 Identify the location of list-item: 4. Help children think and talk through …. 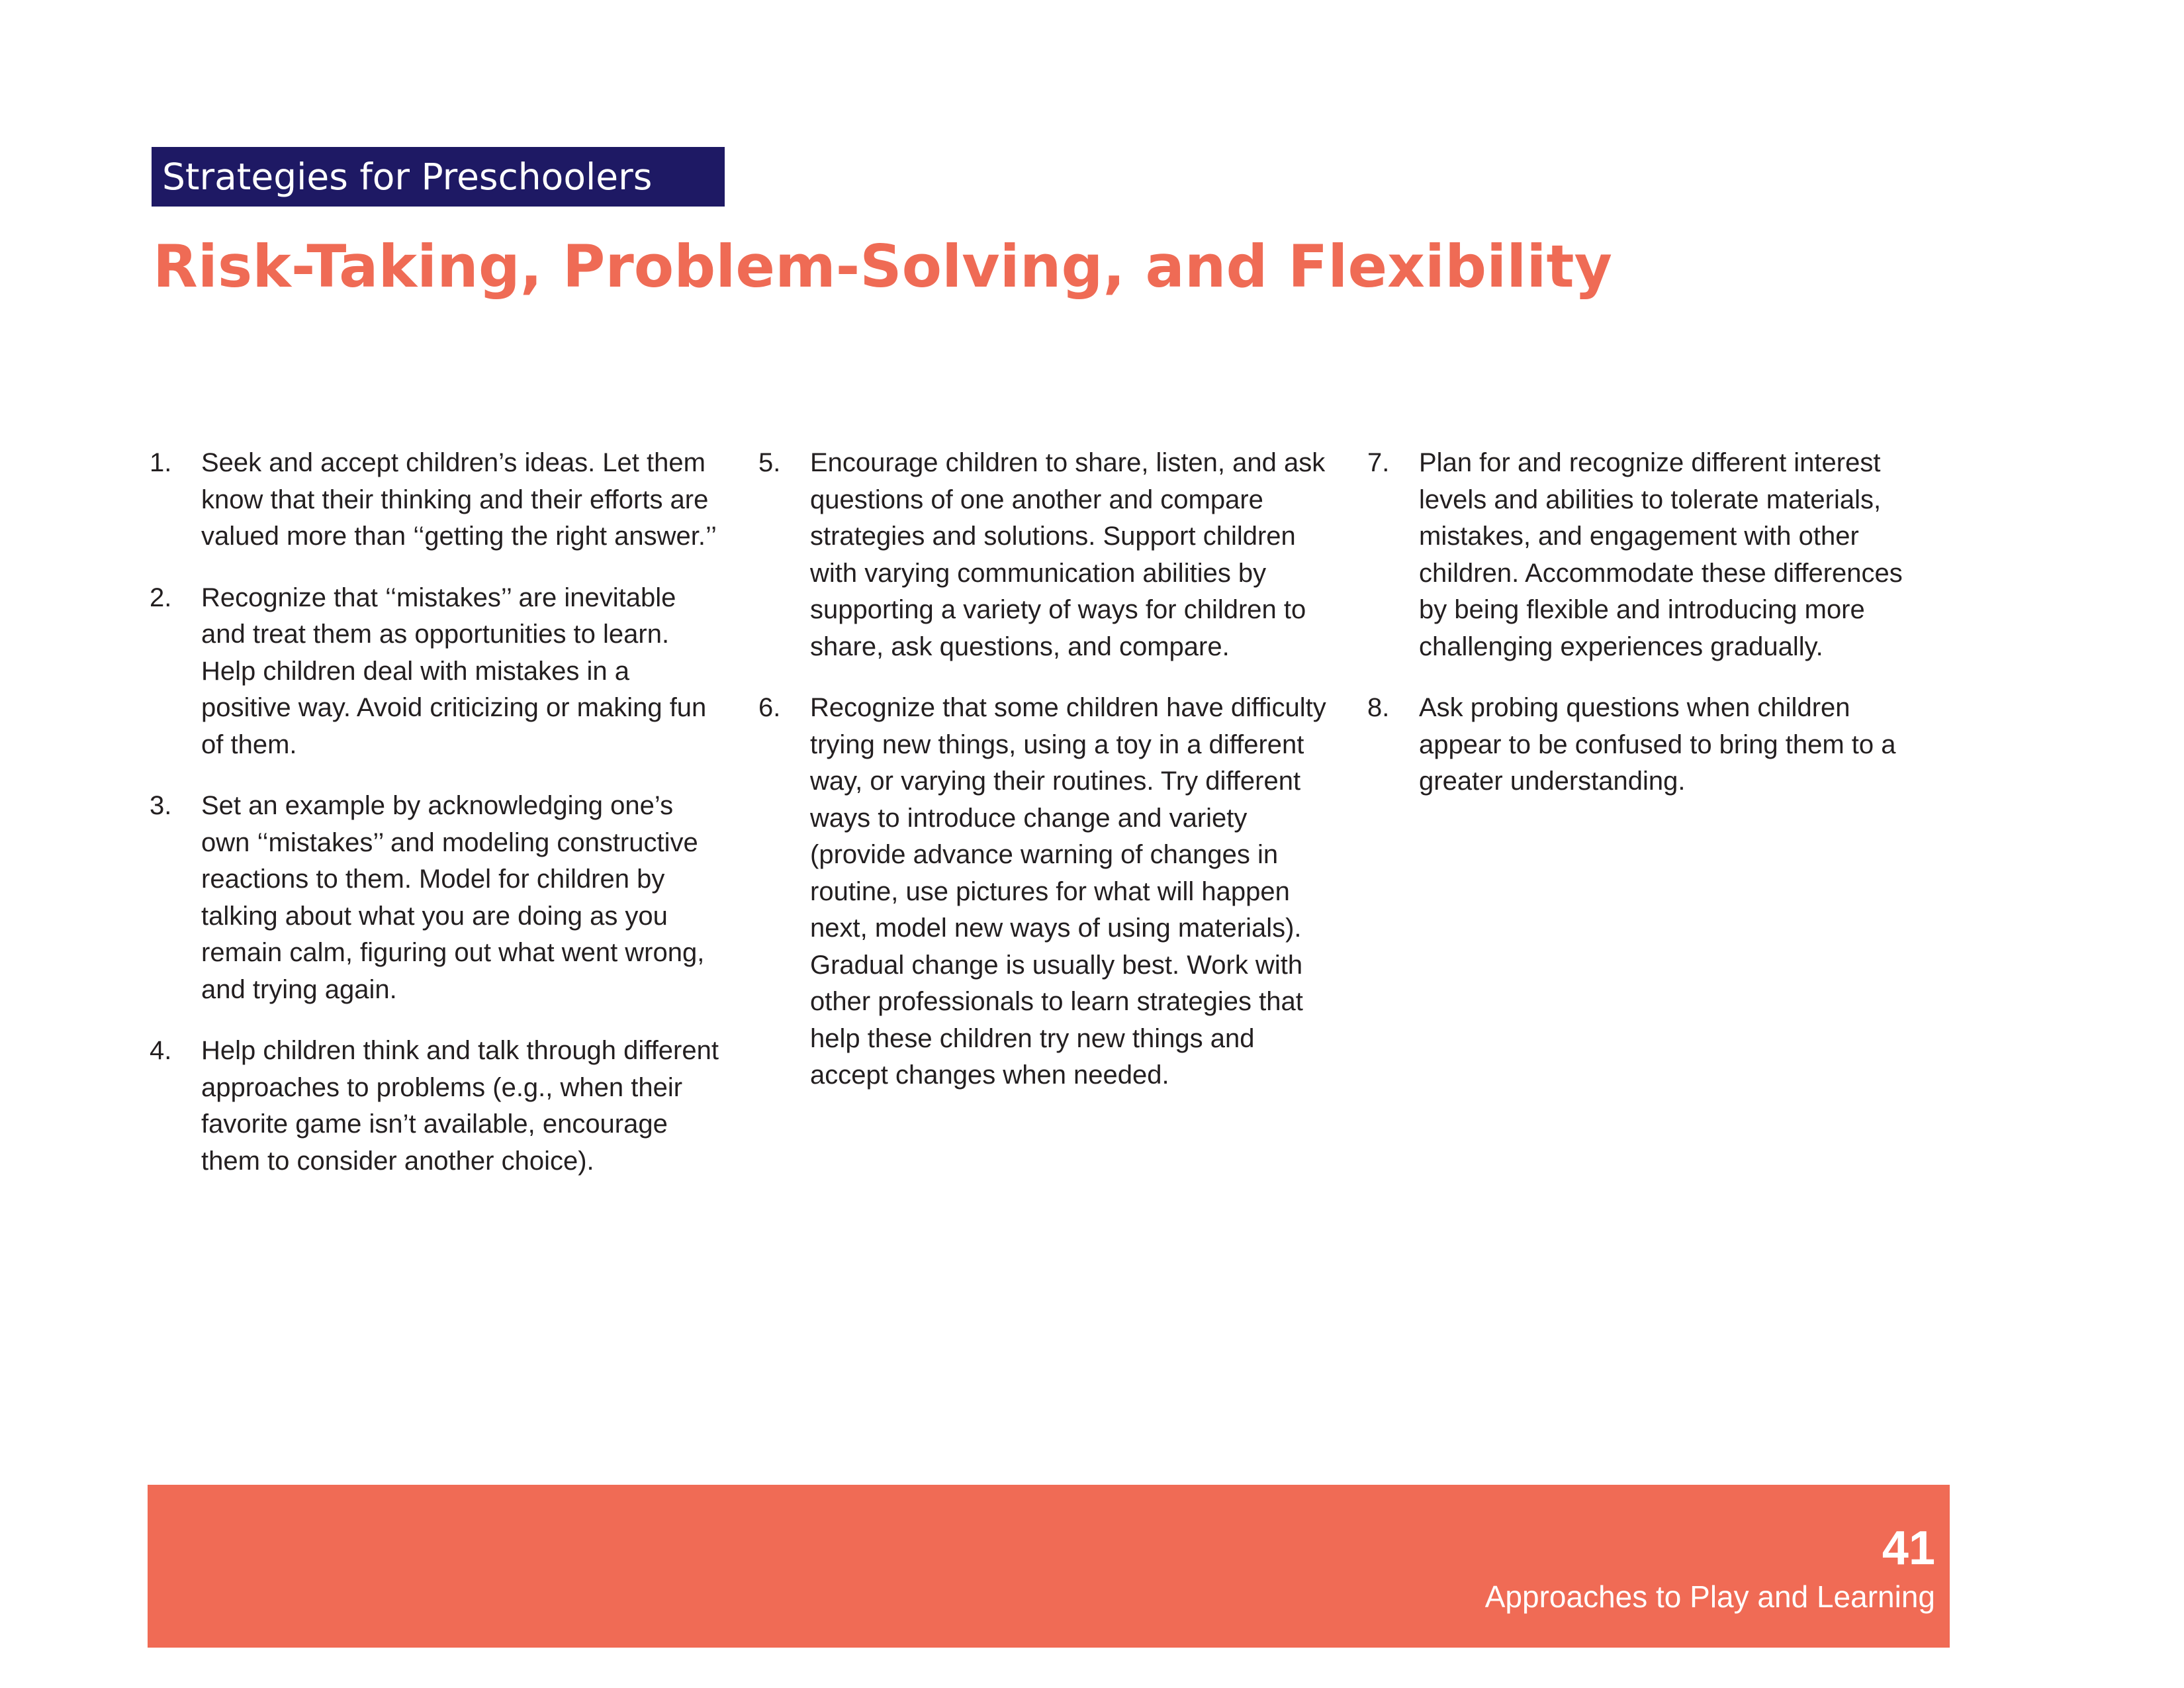
(434, 1106).